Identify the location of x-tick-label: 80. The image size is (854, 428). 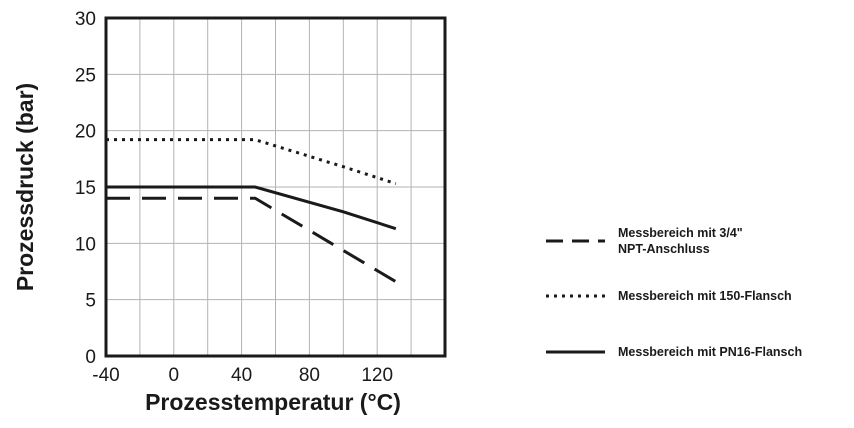
(309, 375).